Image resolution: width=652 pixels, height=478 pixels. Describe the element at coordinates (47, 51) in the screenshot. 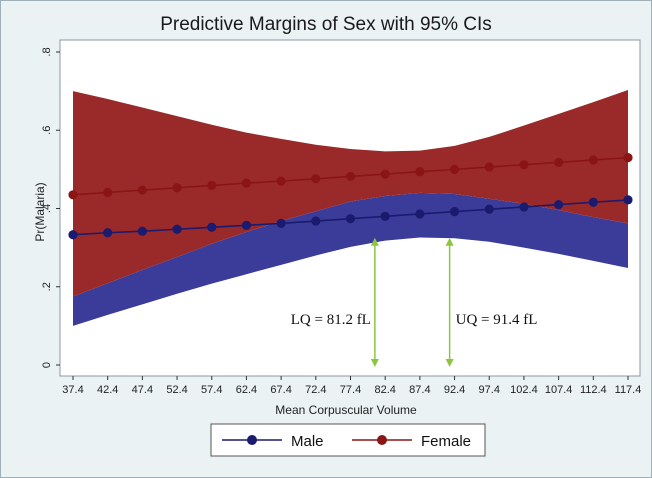

I see `y-tick-label: .8` at that location.